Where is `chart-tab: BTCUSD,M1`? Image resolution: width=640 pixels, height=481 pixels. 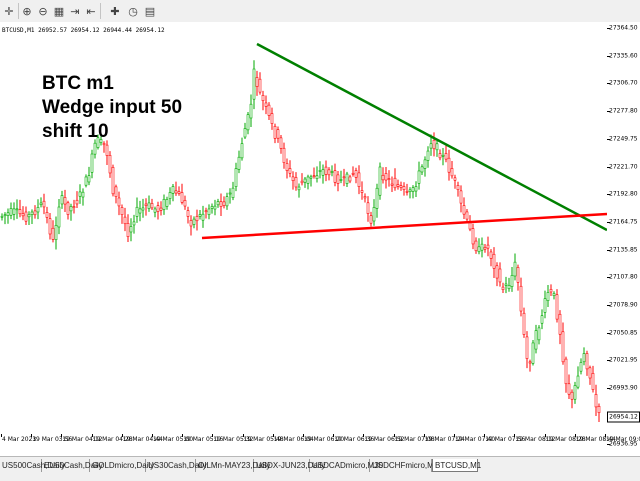 chart-tab: BTCUSD,M1 is located at coordinates (456, 465).